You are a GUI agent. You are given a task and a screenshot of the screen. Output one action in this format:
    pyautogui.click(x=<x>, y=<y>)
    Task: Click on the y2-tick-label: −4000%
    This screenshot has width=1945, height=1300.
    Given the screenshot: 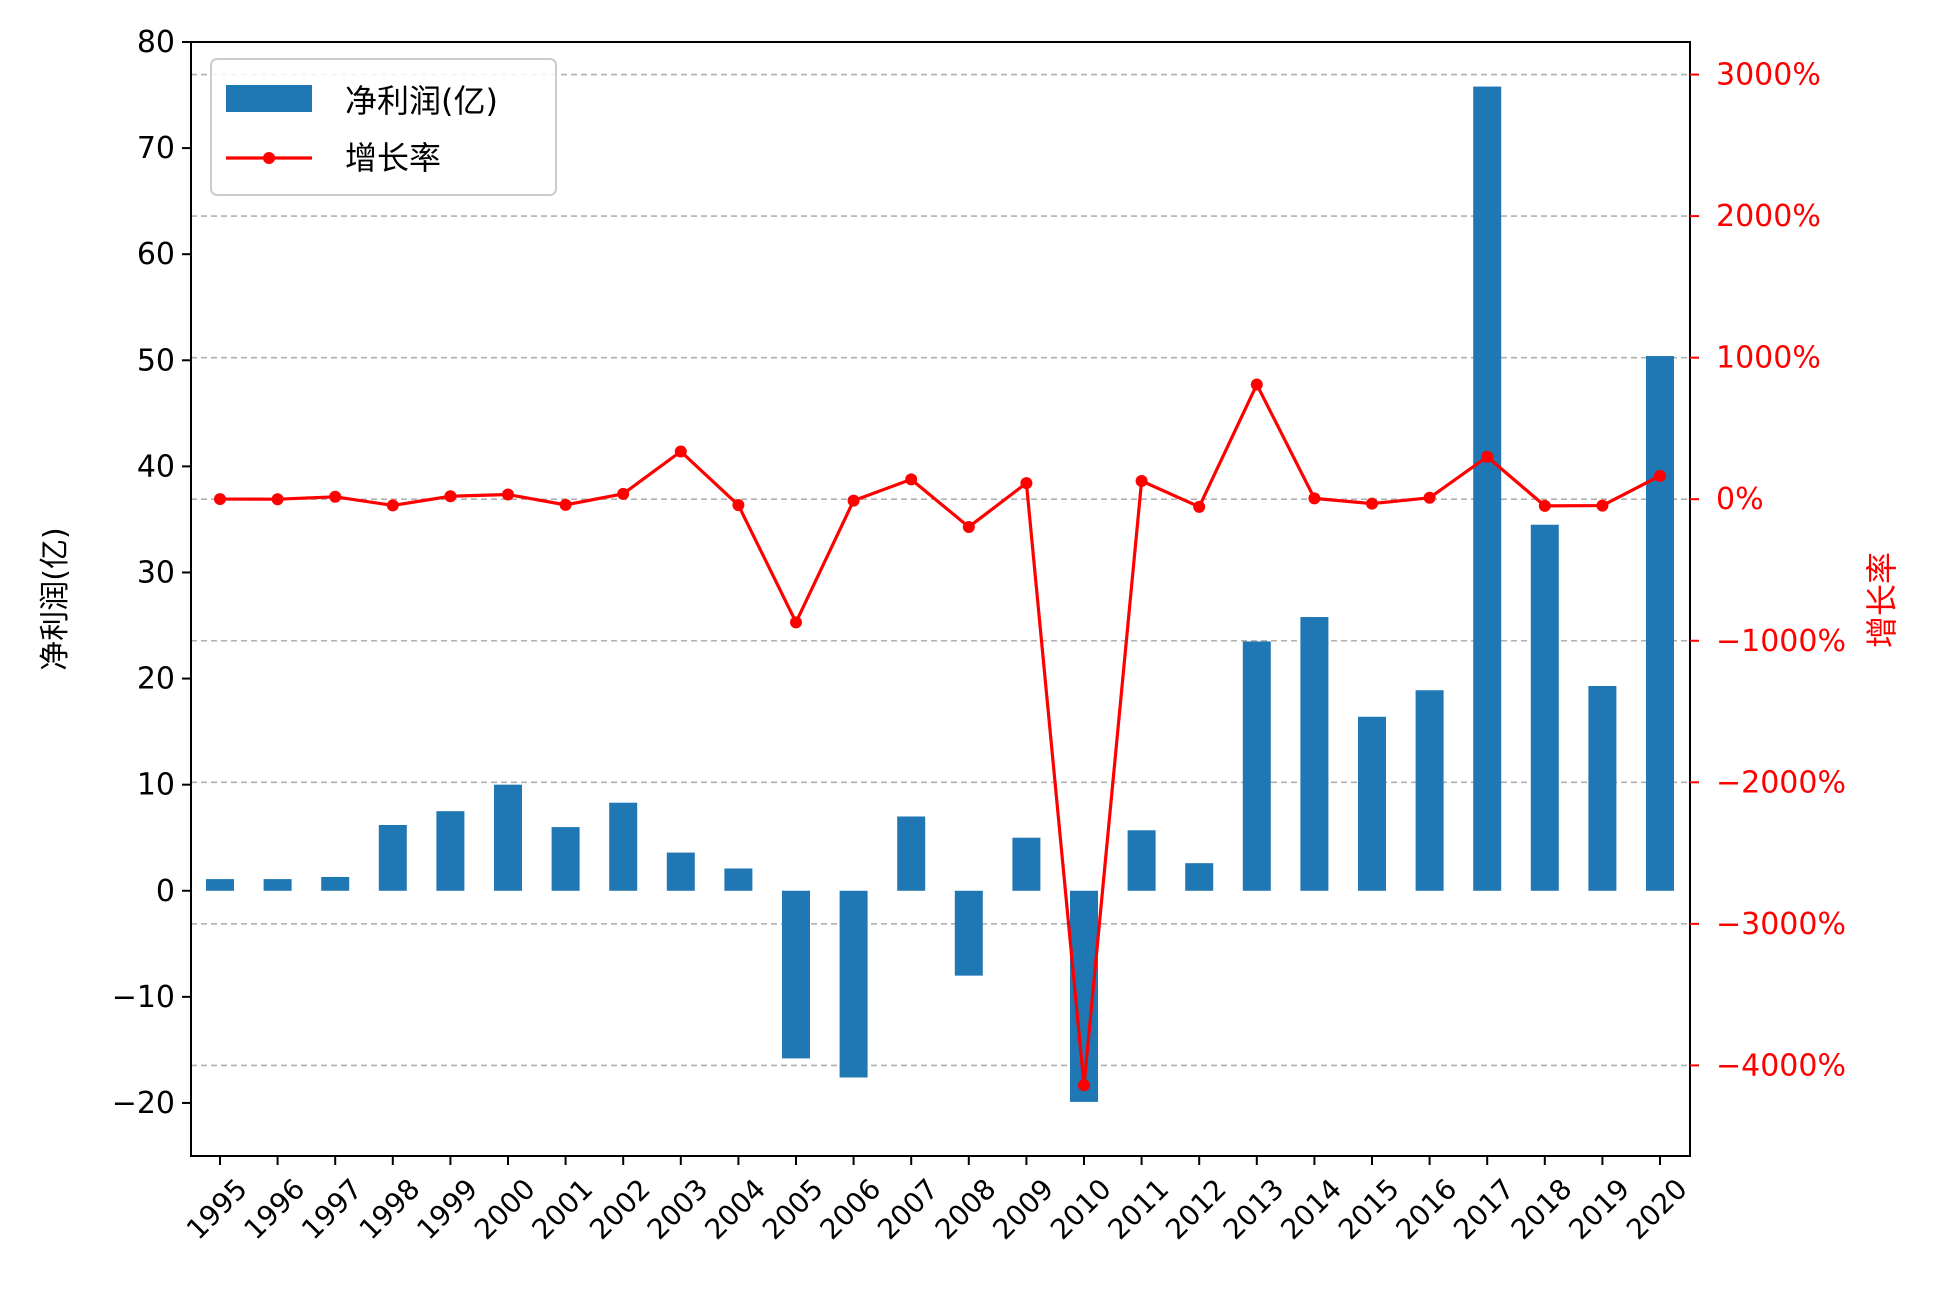 What is the action you would take?
    pyautogui.click(x=1781, y=1065)
    